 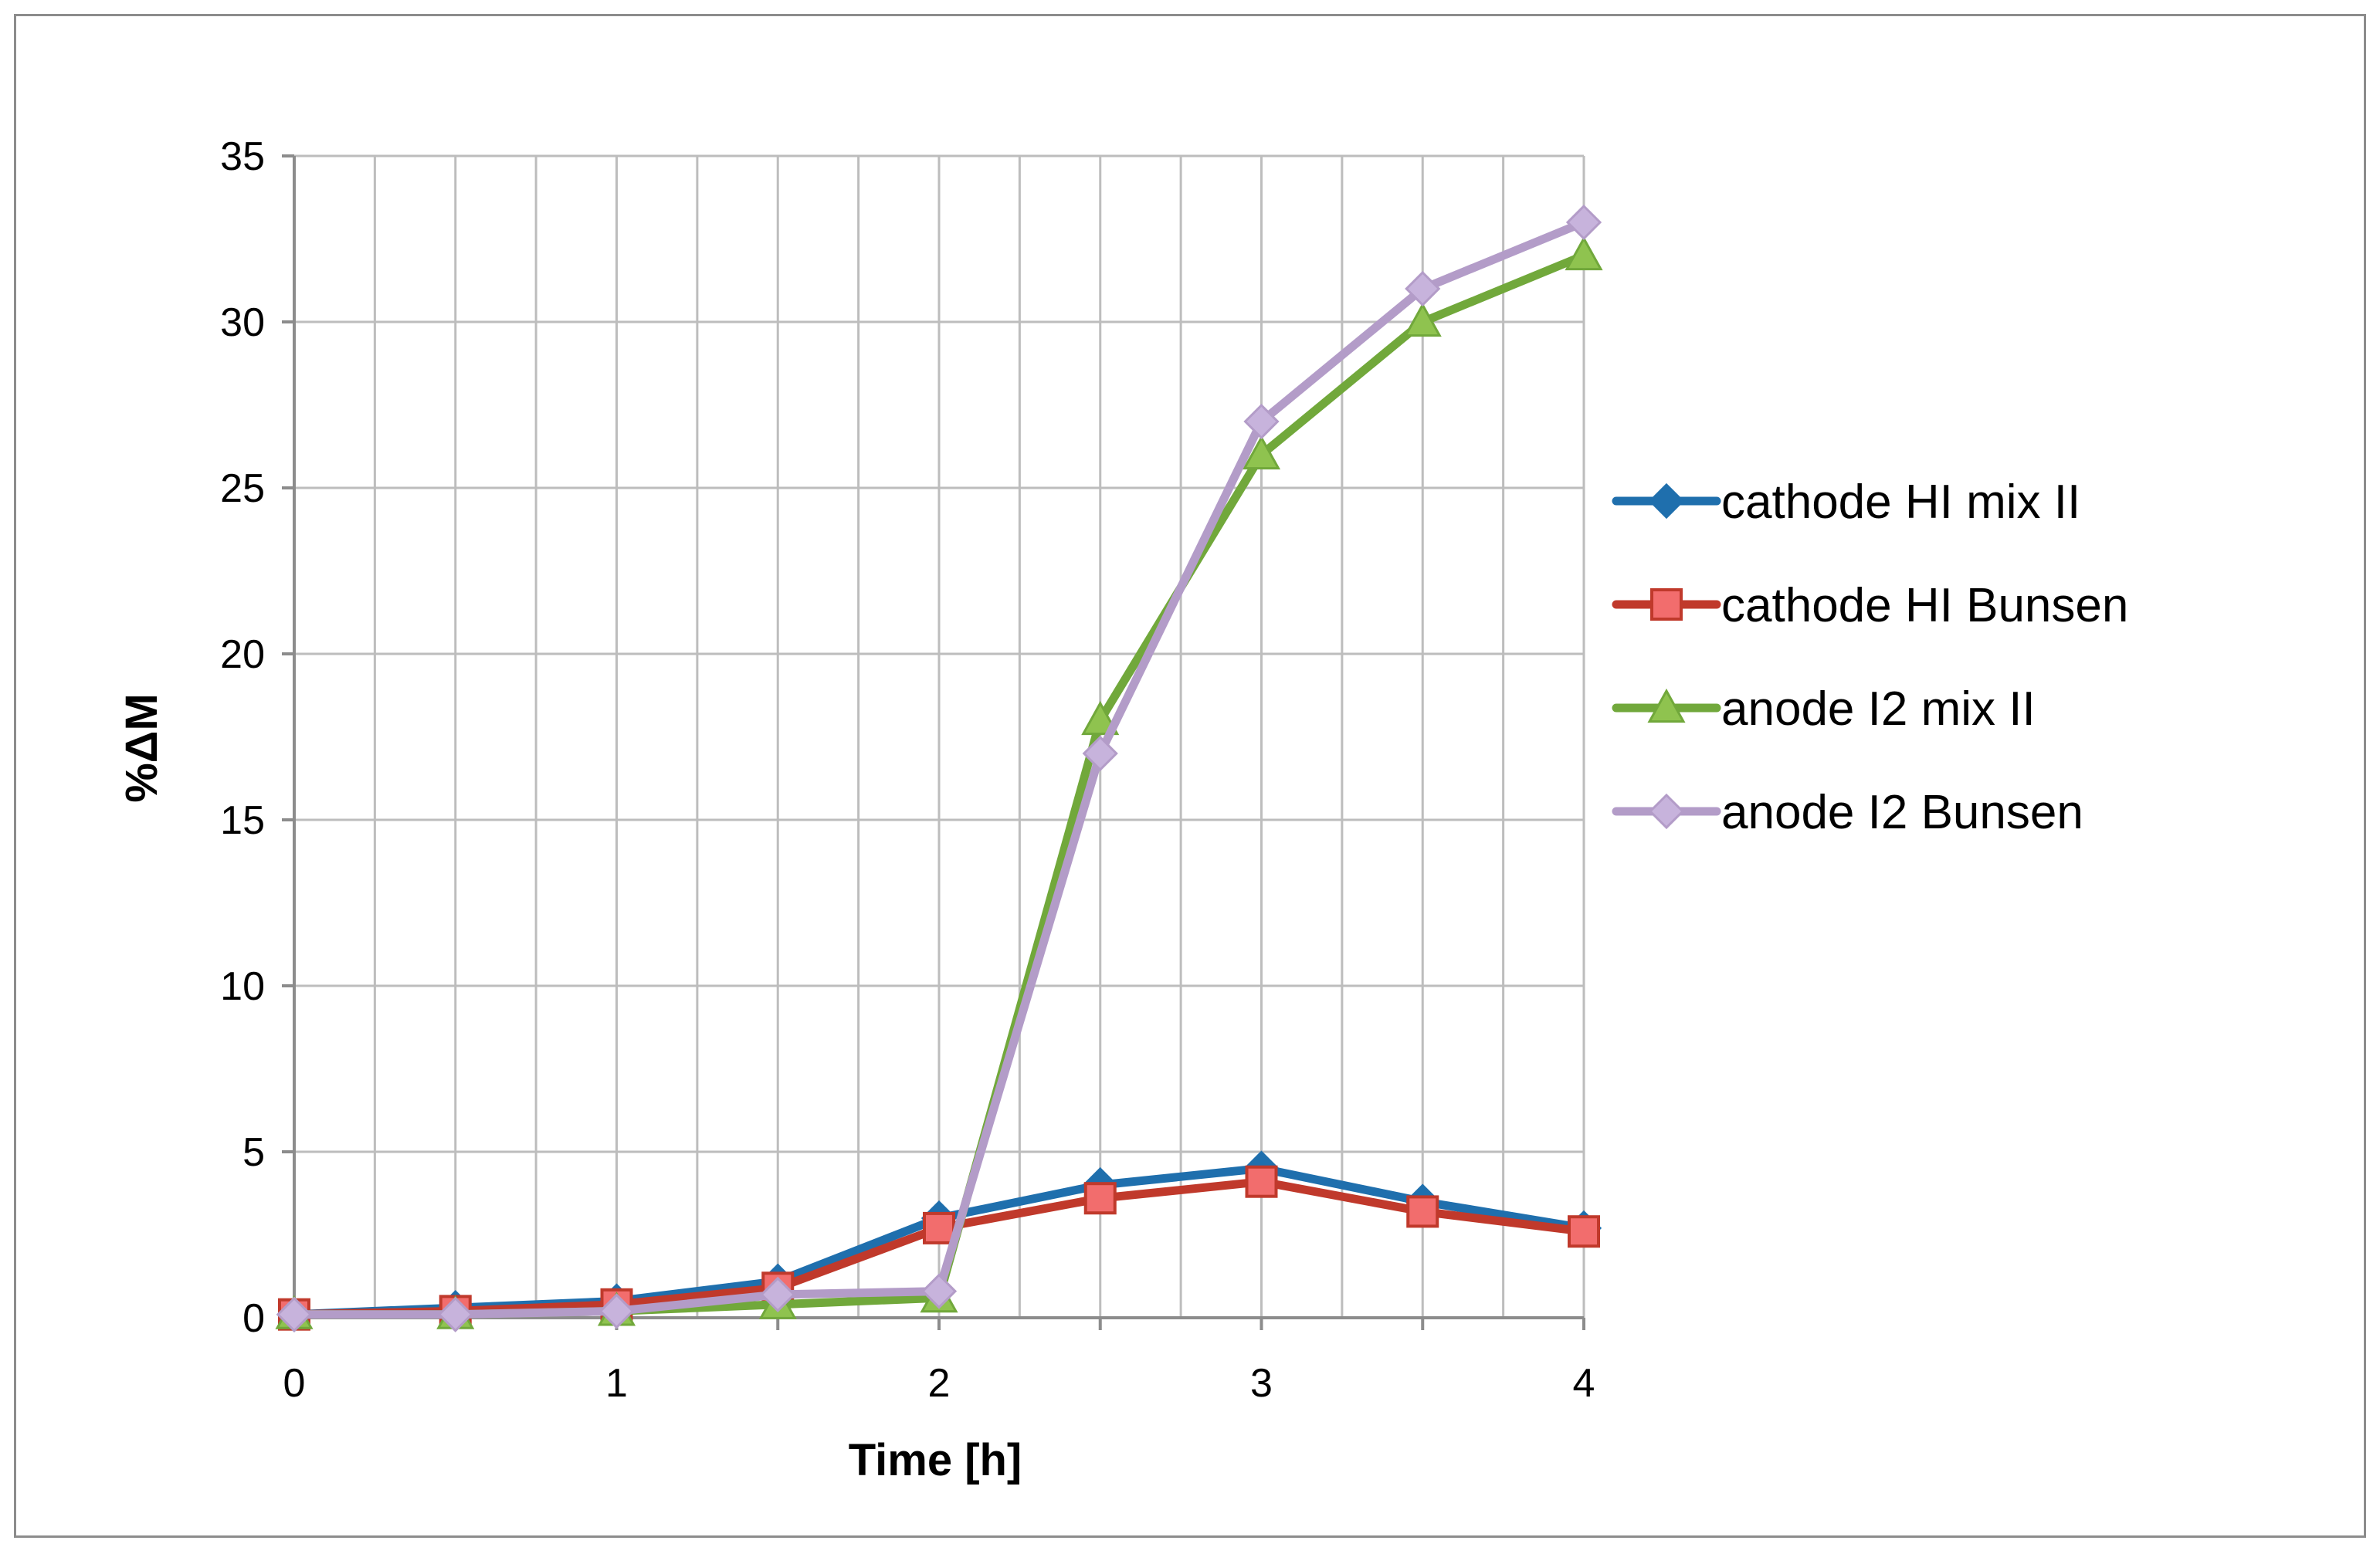 I want to click on x-tick-label: 2, so click(x=939, y=1383).